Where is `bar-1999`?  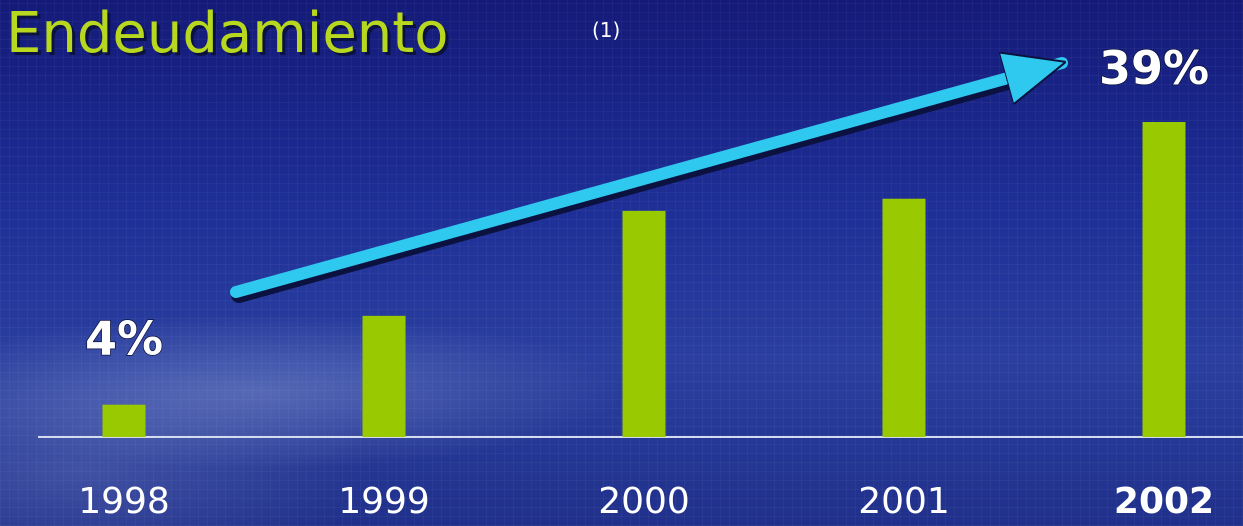
bar-1999 is located at coordinates (384, 376).